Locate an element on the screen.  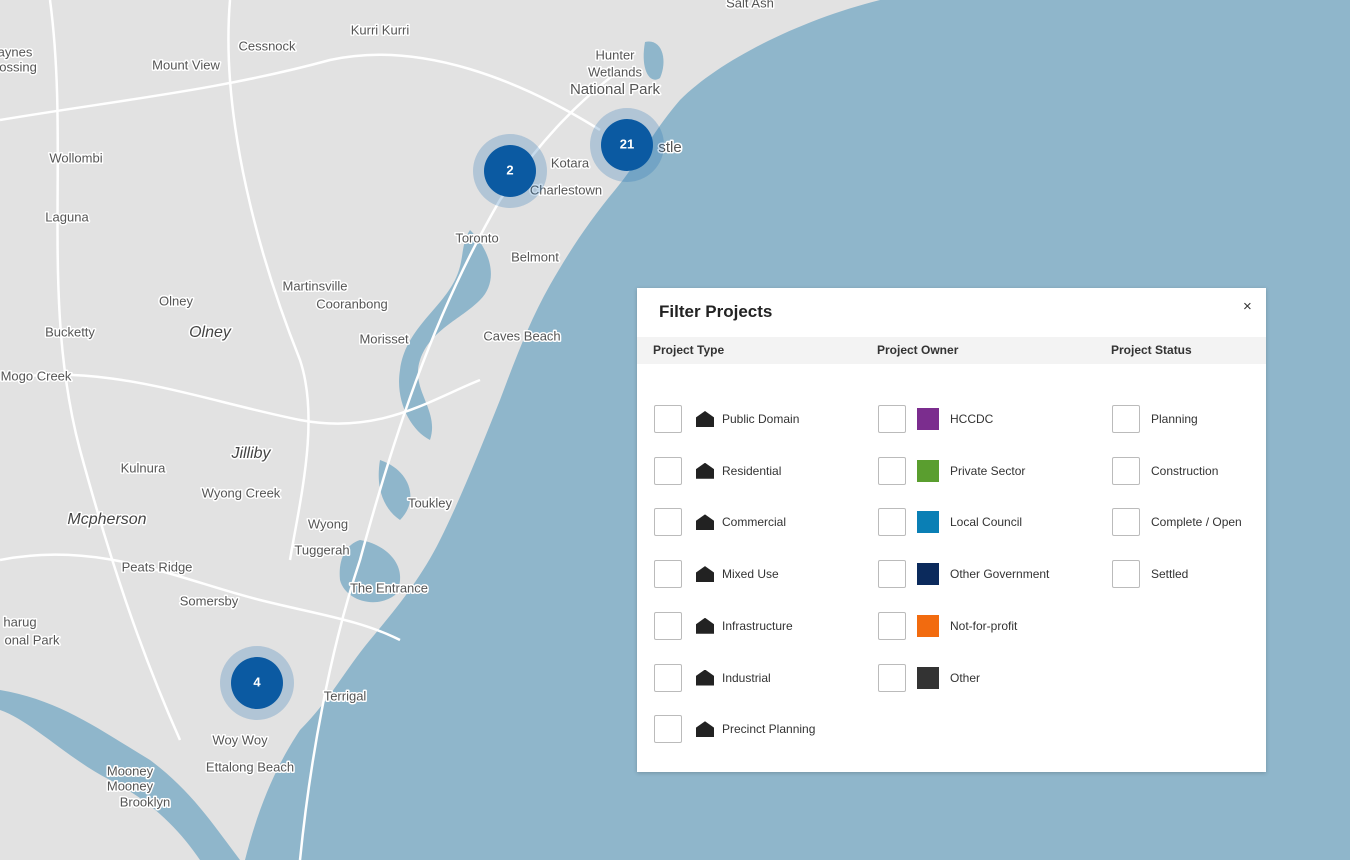
place-label: Mogo Creek is located at coordinates (36, 375).